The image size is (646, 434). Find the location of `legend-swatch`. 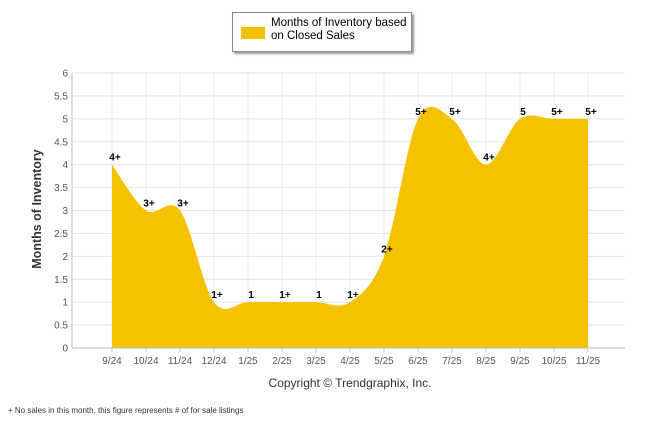

legend-swatch is located at coordinates (253, 33).